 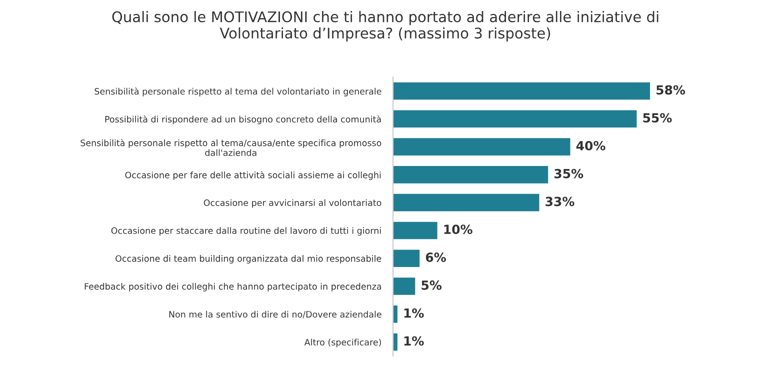 I want to click on y-tick-label: Possibilità di rispondere ad un bisogno concreto della comunità, so click(x=243, y=119).